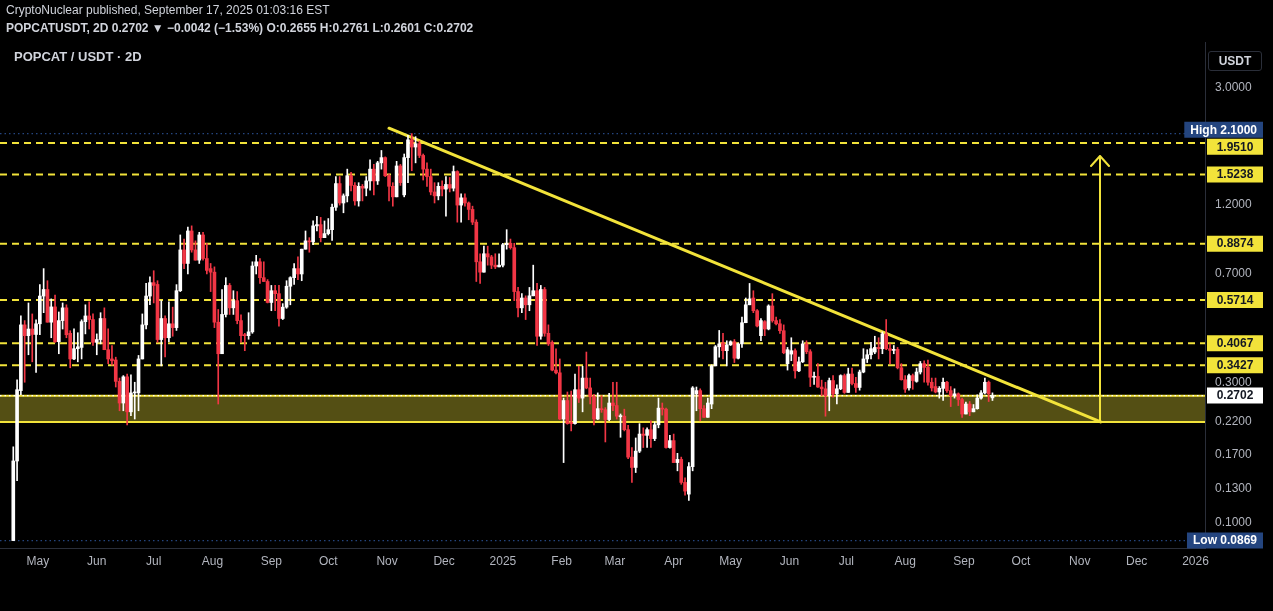  Describe the element at coordinates (1196, 560) in the screenshot. I see `x-tick-label: 2026` at that location.